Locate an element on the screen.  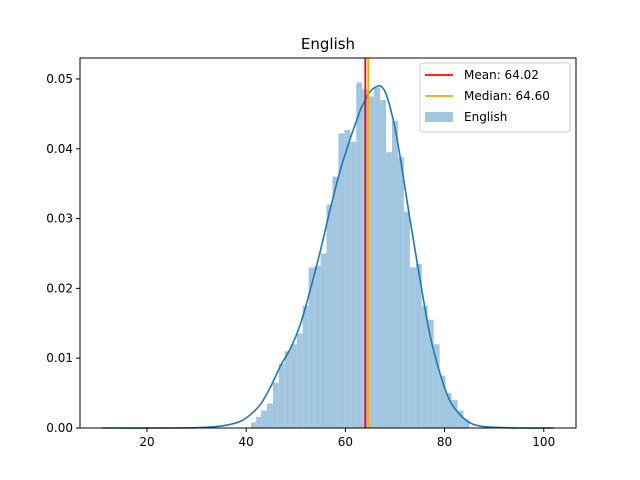
x-tick-label: 100 is located at coordinates (543, 442).